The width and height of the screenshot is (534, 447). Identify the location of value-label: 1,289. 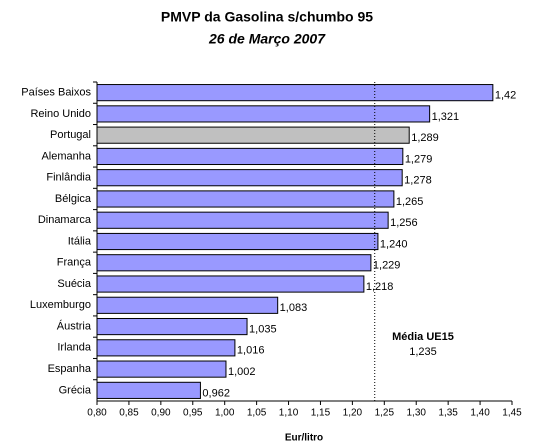
(425, 138).